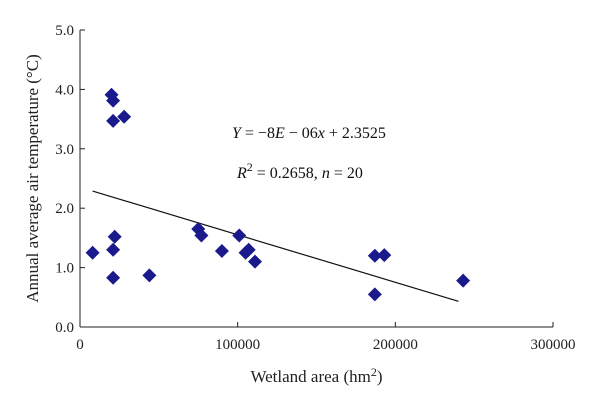 This screenshot has width=600, height=405. I want to click on stats-r: R, so click(241, 173).